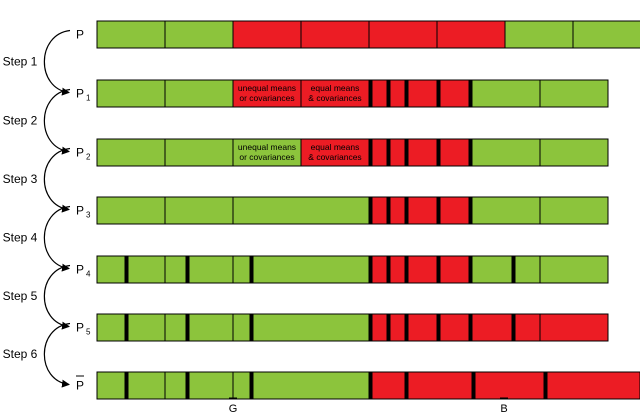 The height and width of the screenshot is (418, 640). I want to click on row-2-border, so click(352, 152).